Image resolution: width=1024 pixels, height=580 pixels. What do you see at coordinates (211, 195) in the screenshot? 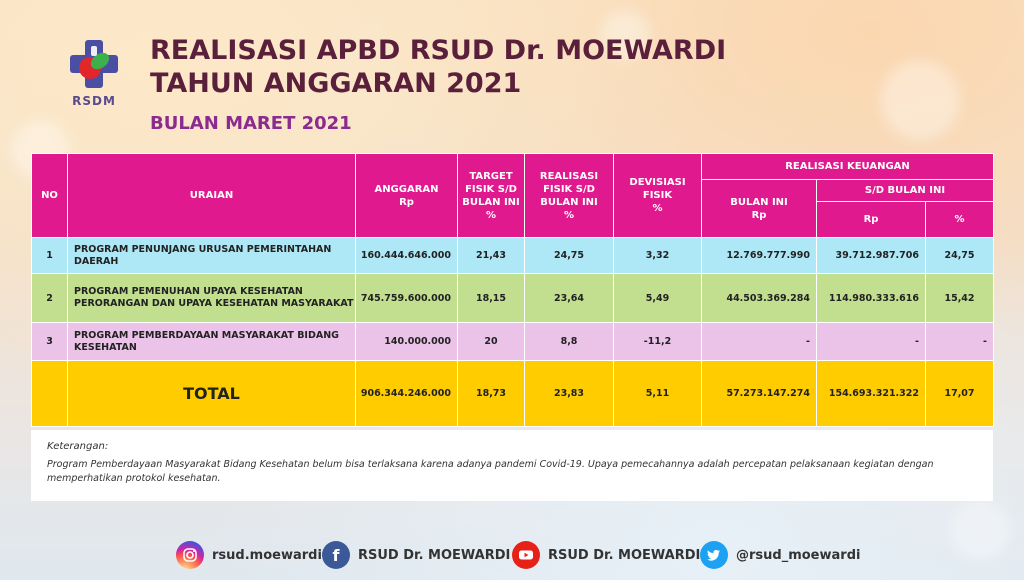
I see `header-uraian: URAIAN` at bounding box center [211, 195].